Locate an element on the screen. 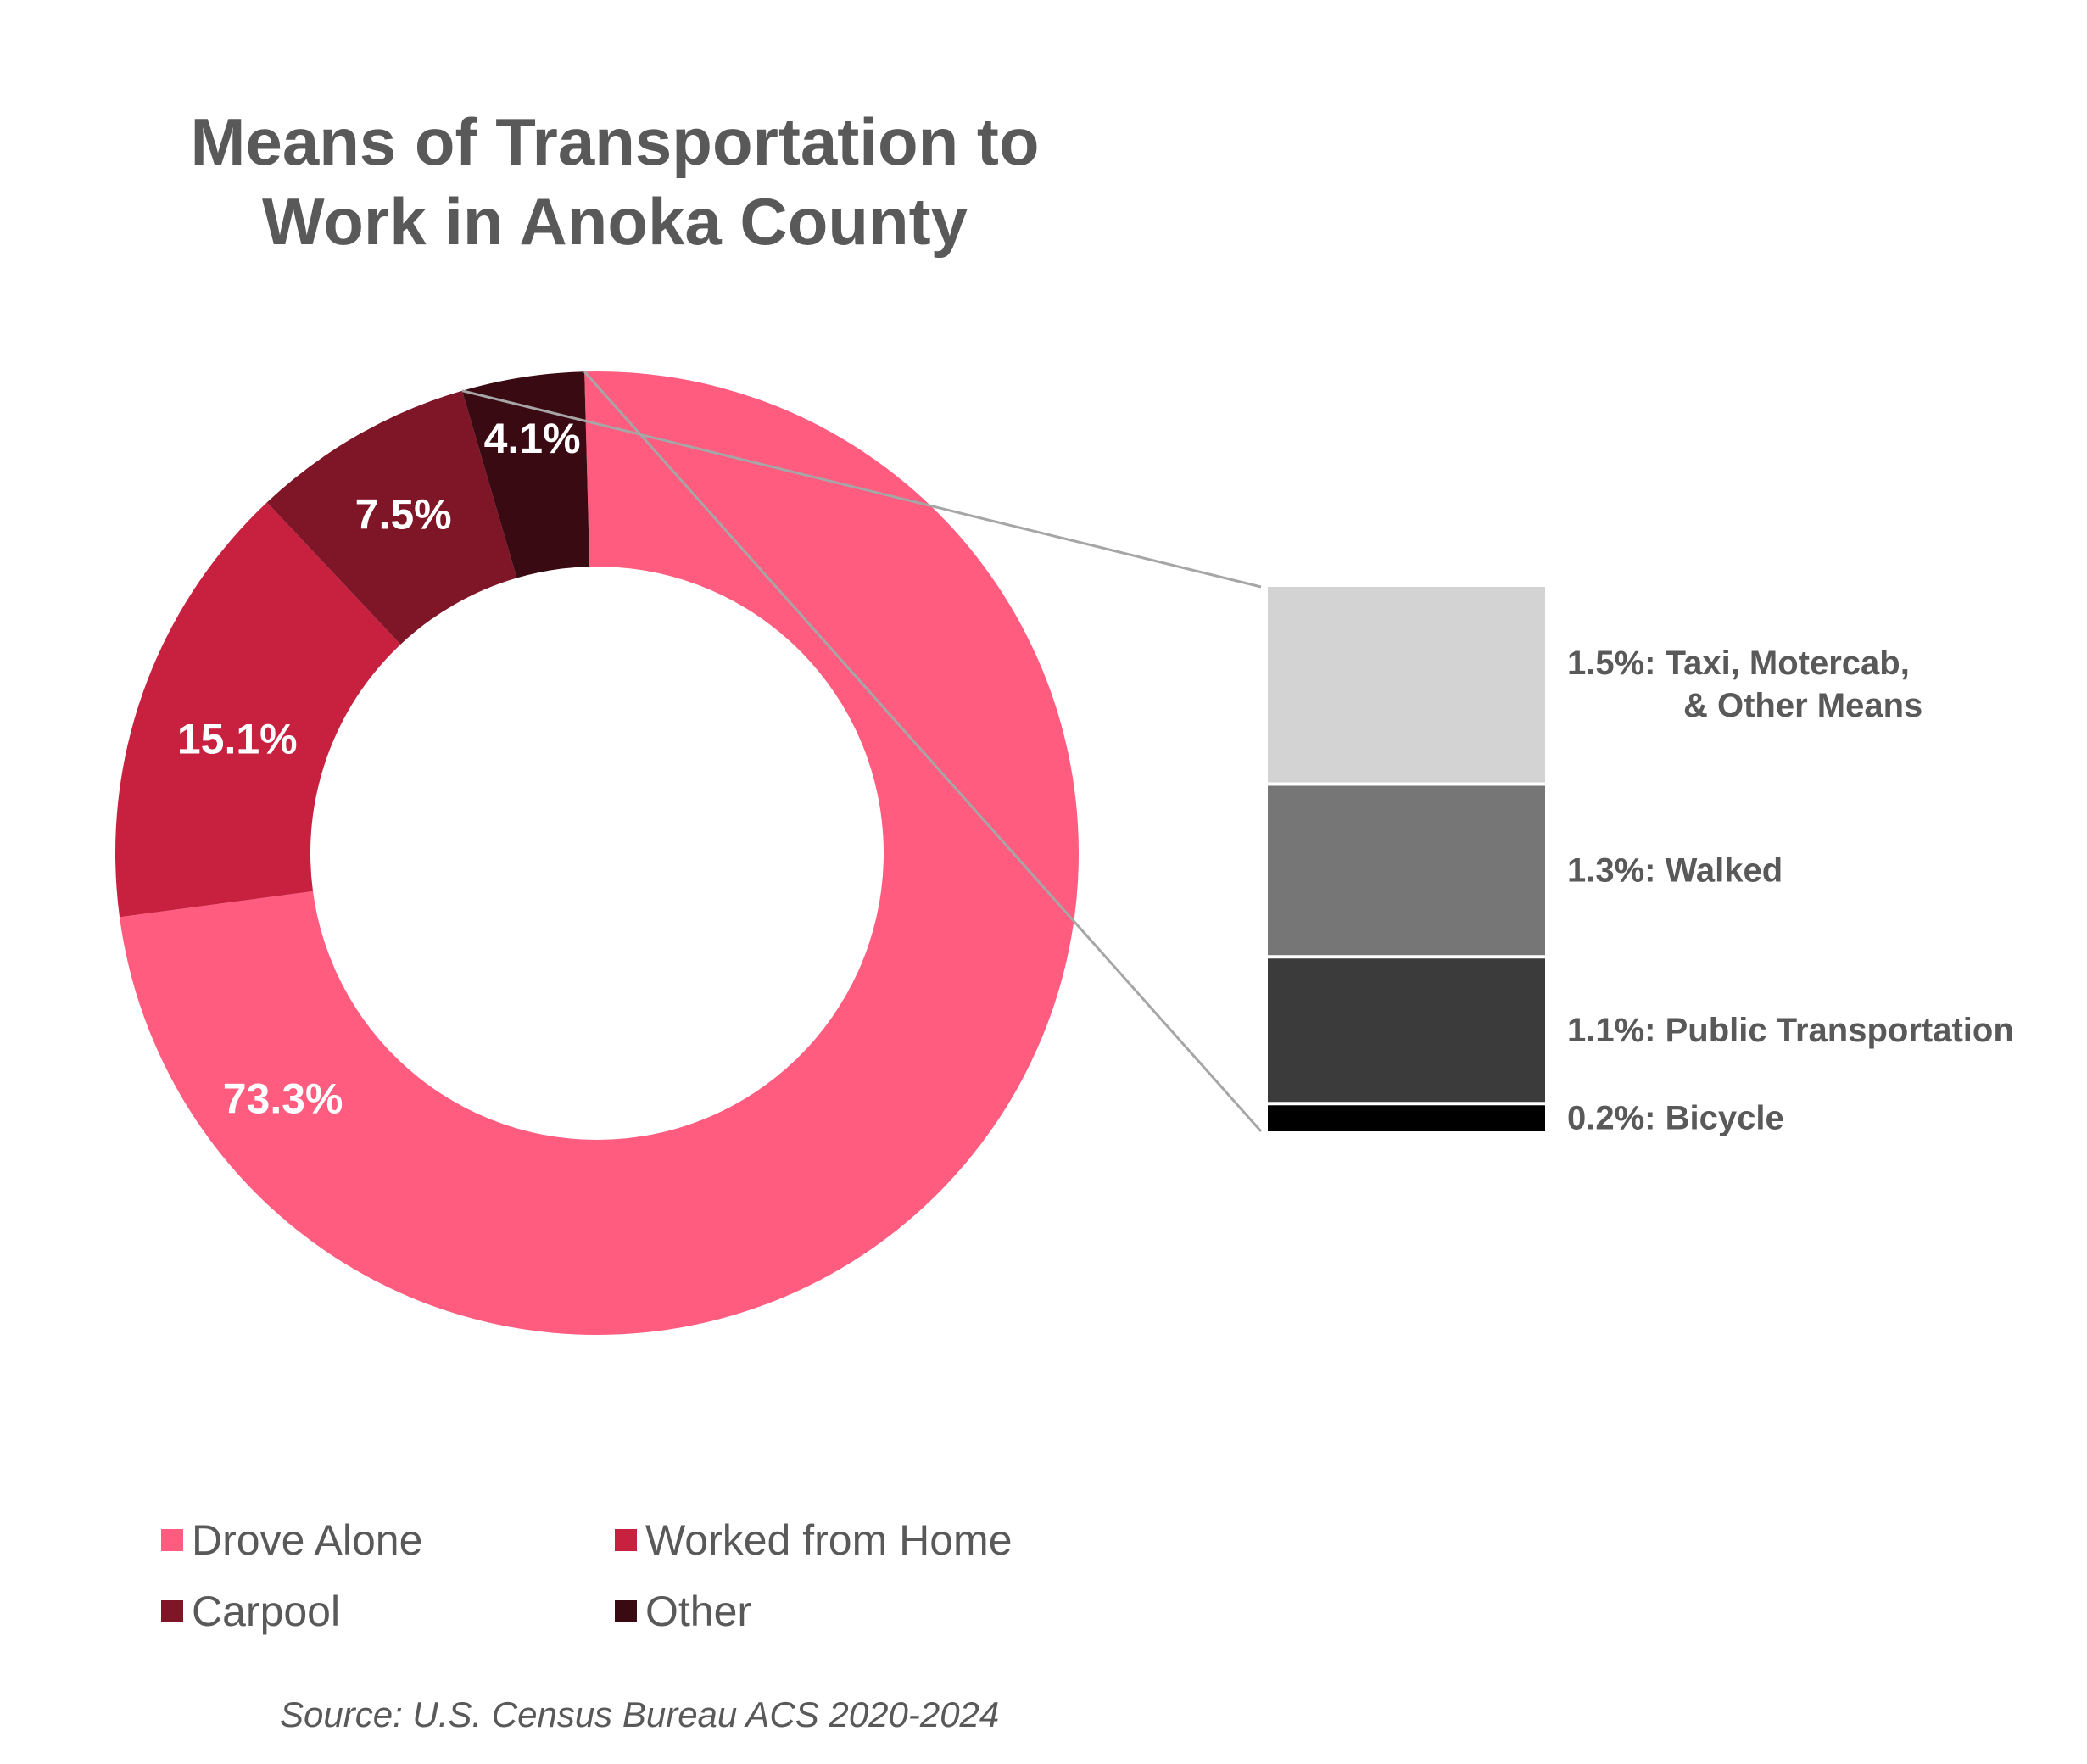 This screenshot has width=2087, height=1764. breakdown-label: 1.1%: Public Transportation is located at coordinates (1791, 1030).